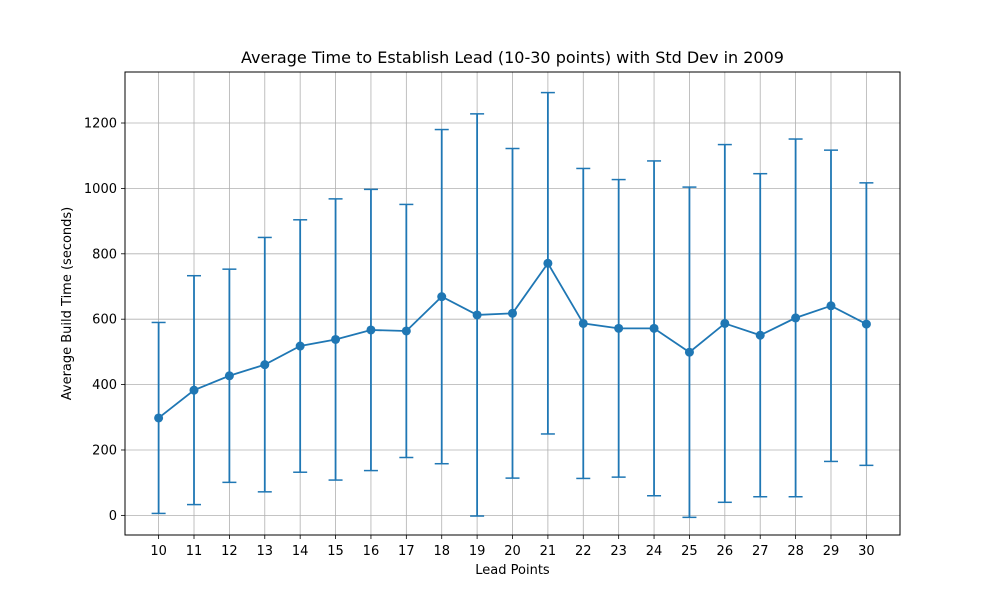 The image size is (1000, 600). Describe the element at coordinates (300, 551) in the screenshot. I see `x-tick-label: 14` at that location.